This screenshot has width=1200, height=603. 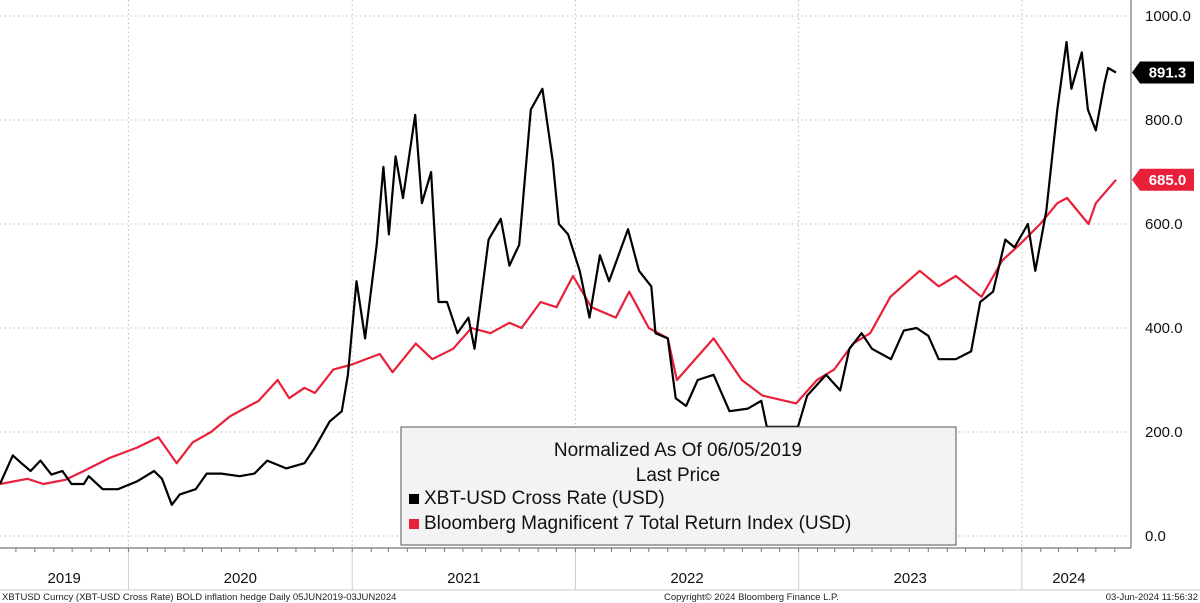 What do you see at coordinates (64, 578) in the screenshot?
I see `x-tick-label: 2019` at bounding box center [64, 578].